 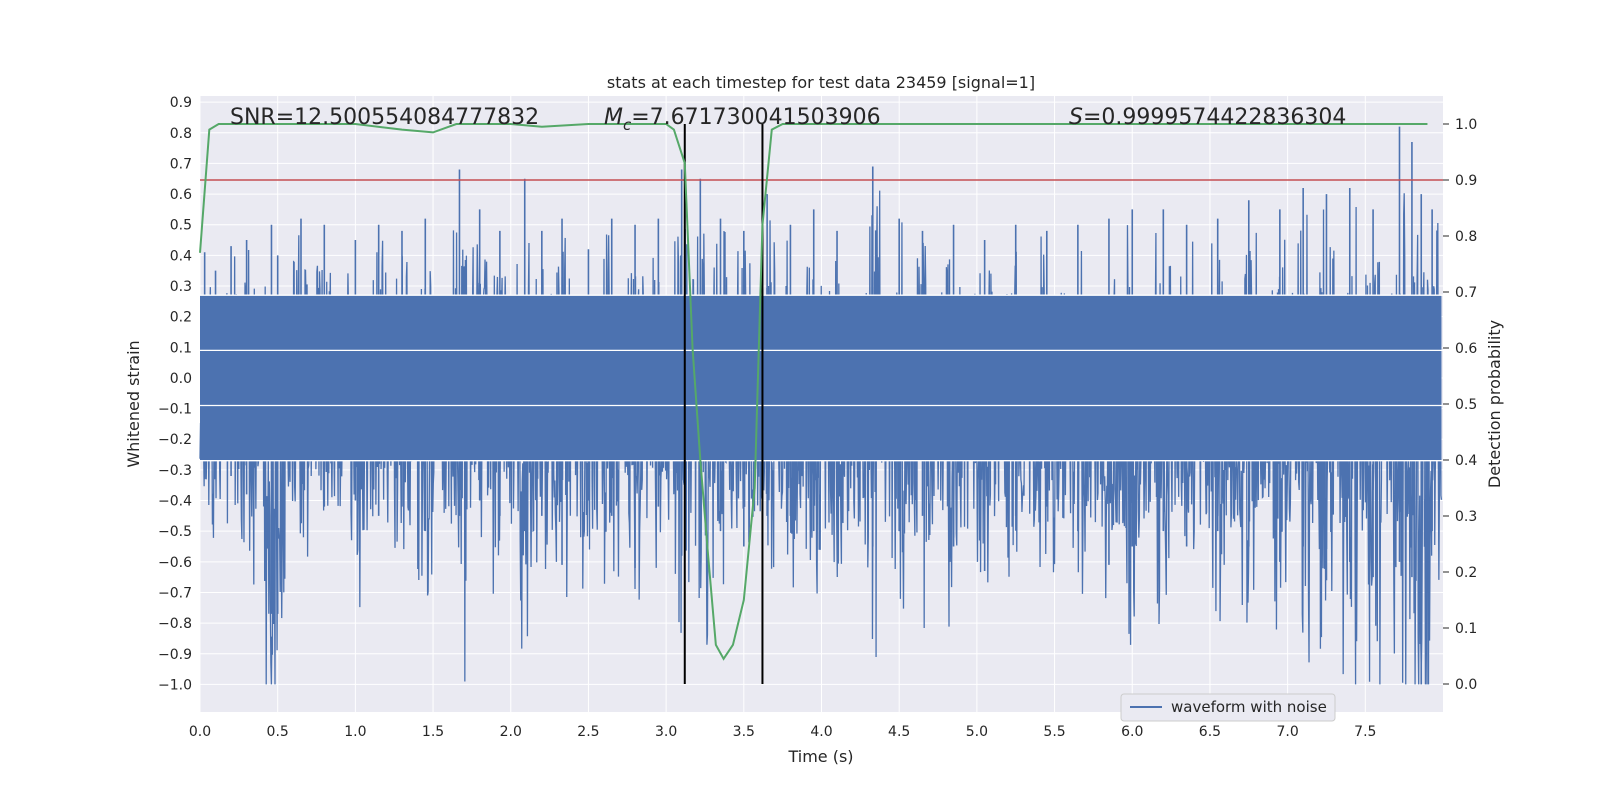 I want to click on score-symbol: S, so click(x=1076, y=117).